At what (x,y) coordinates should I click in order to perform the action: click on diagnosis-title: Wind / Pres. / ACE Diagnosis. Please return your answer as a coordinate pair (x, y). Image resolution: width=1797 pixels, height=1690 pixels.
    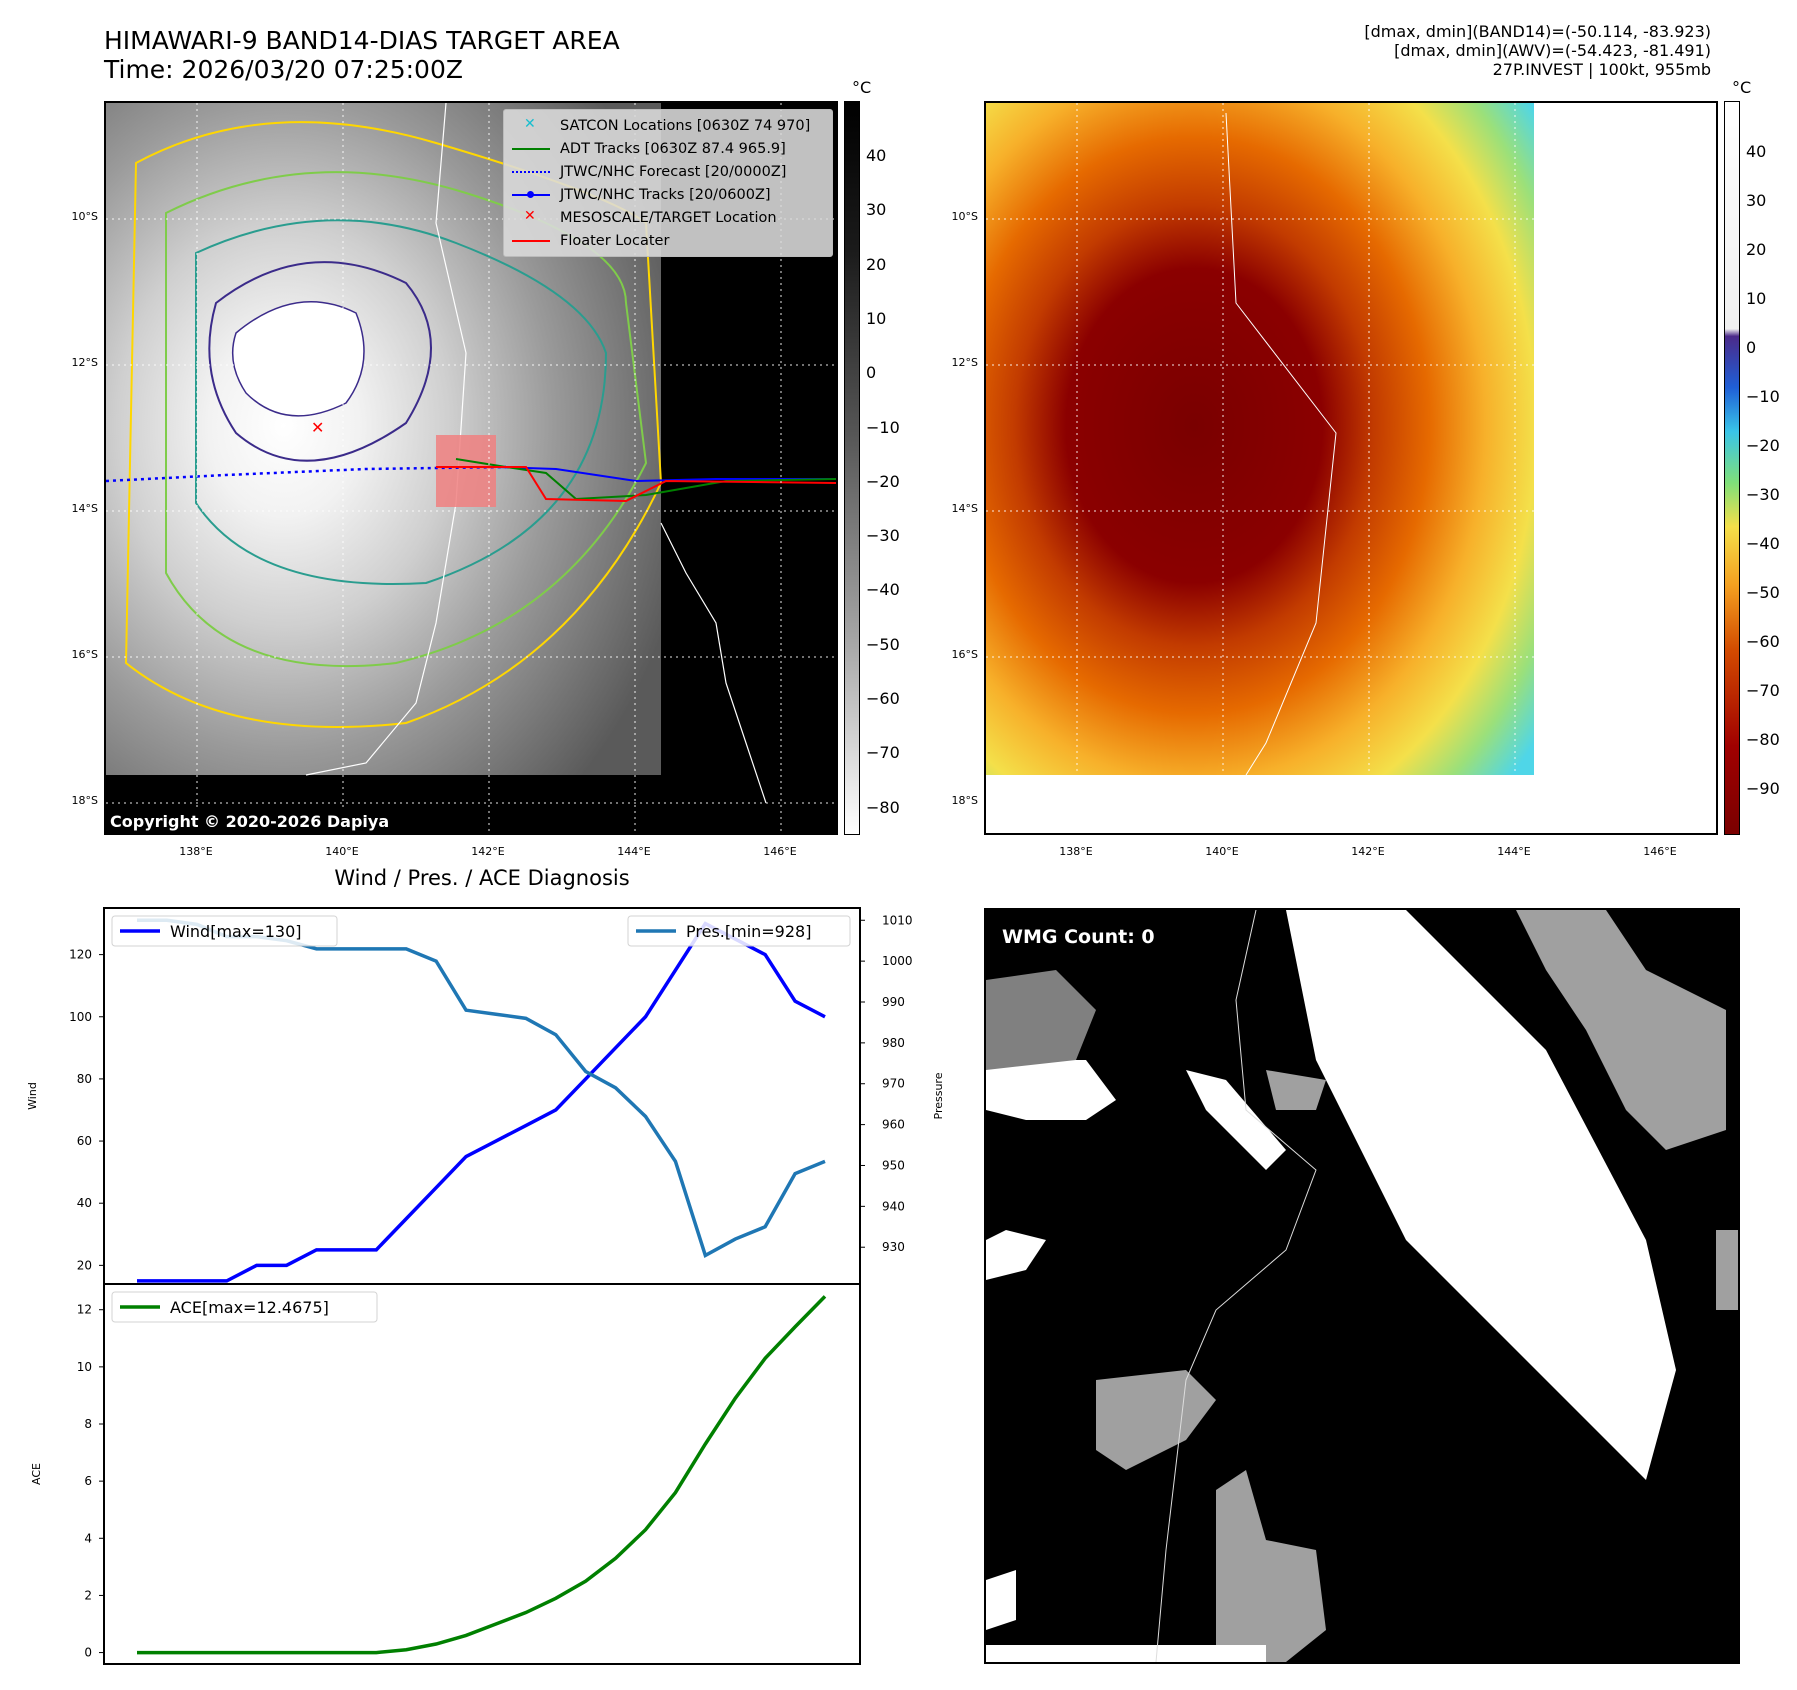
    Looking at the image, I should click on (482, 878).